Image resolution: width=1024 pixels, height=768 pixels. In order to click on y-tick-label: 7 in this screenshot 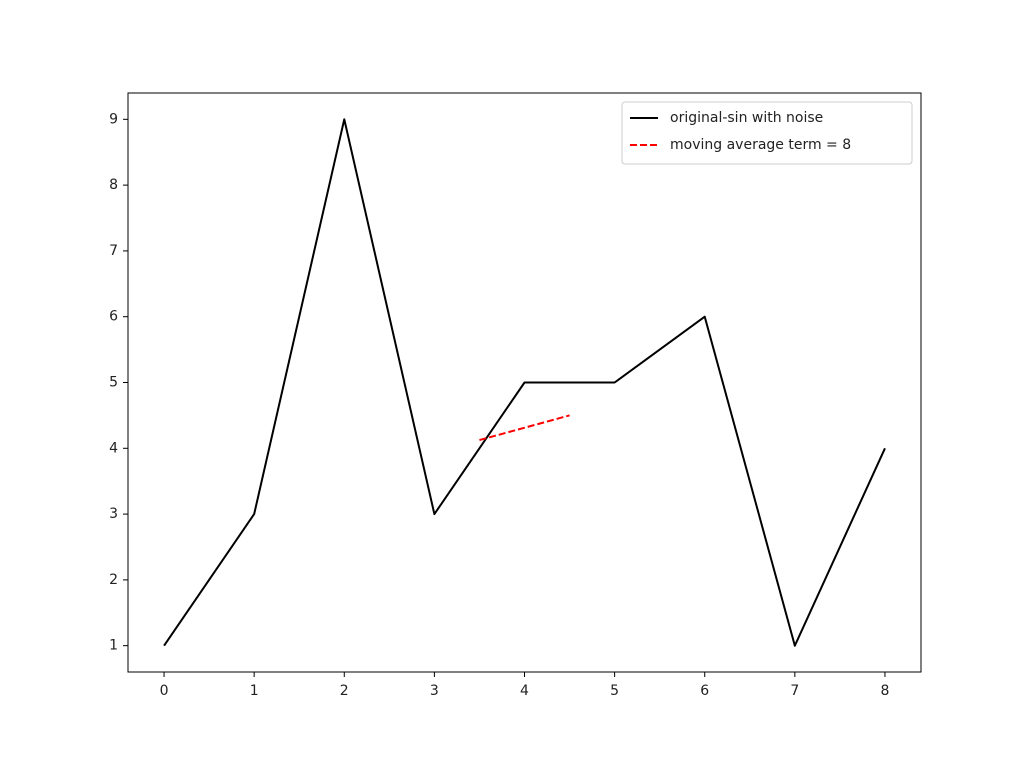, I will do `click(113, 251)`.